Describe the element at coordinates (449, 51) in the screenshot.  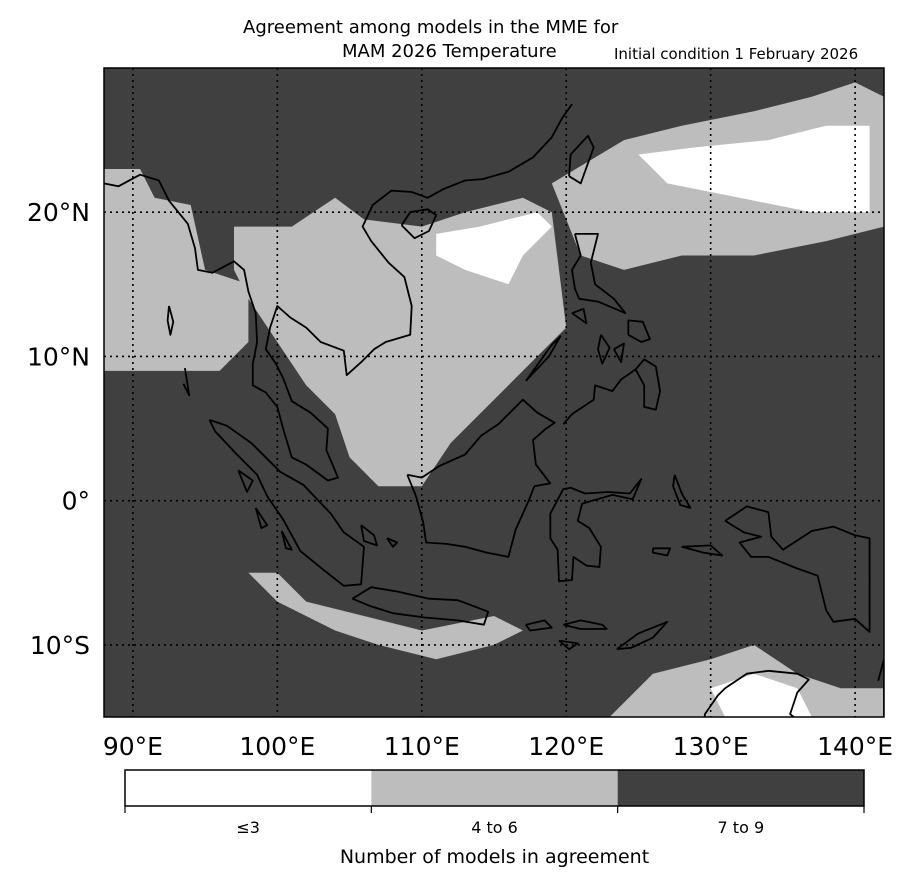
I see `chart-title-line2: MAM 2026 Temperature` at that location.